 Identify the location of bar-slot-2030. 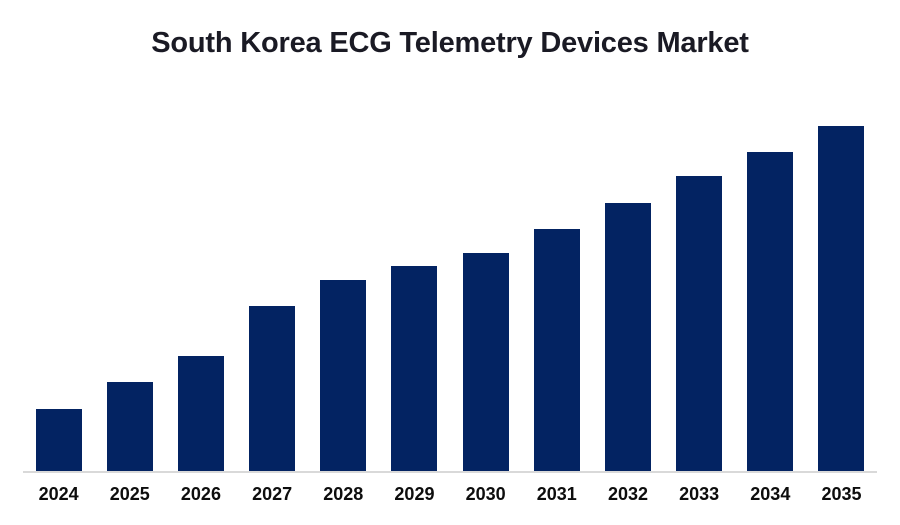
(485, 263).